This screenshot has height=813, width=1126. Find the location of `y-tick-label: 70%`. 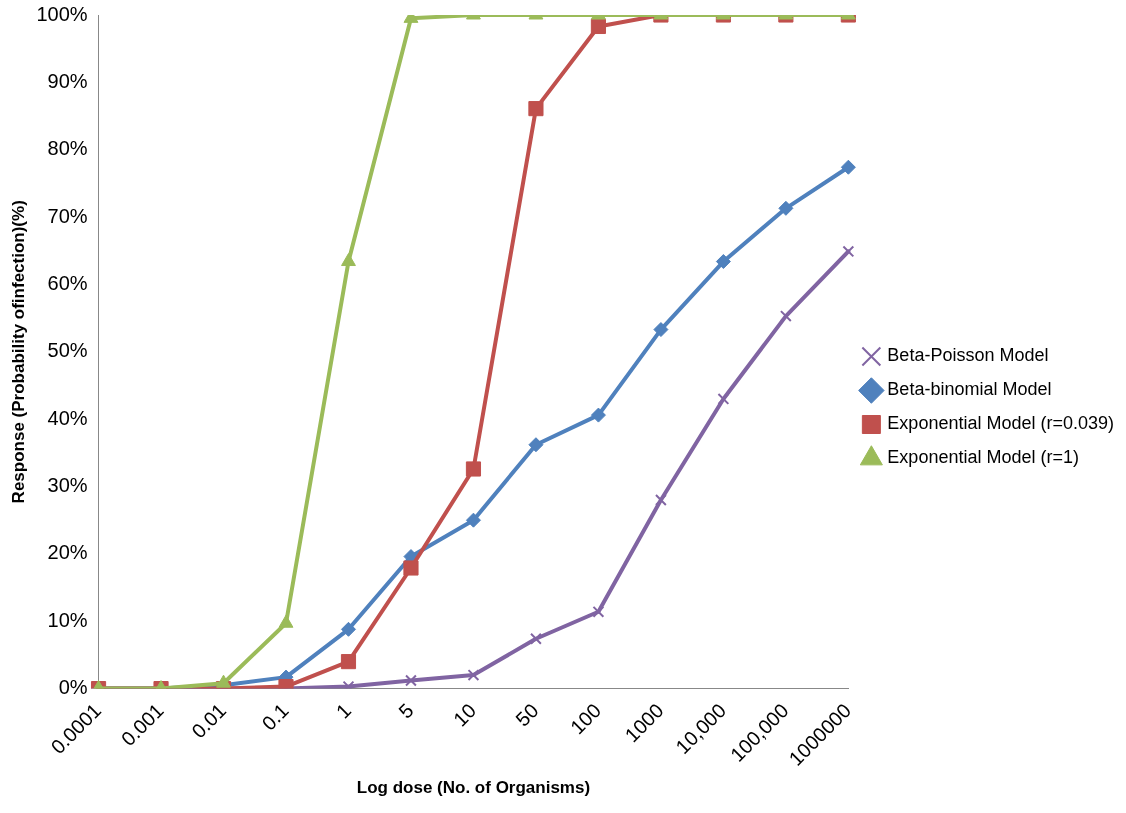

y-tick-label: 70% is located at coordinates (67, 215).